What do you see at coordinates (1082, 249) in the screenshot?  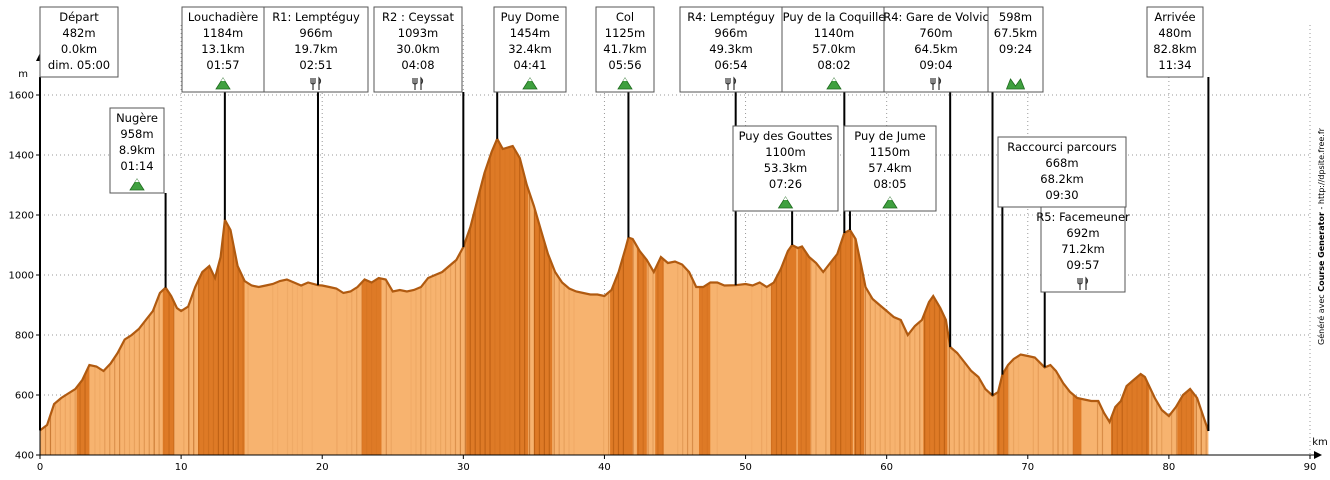 I see `waypoint-distance: 71.2km` at bounding box center [1082, 249].